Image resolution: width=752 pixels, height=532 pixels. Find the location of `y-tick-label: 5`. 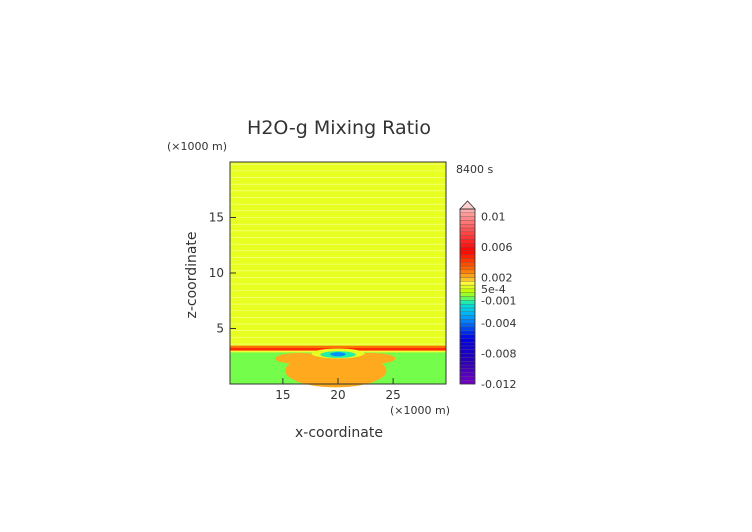

y-tick-label: 5 is located at coordinates (220, 329).